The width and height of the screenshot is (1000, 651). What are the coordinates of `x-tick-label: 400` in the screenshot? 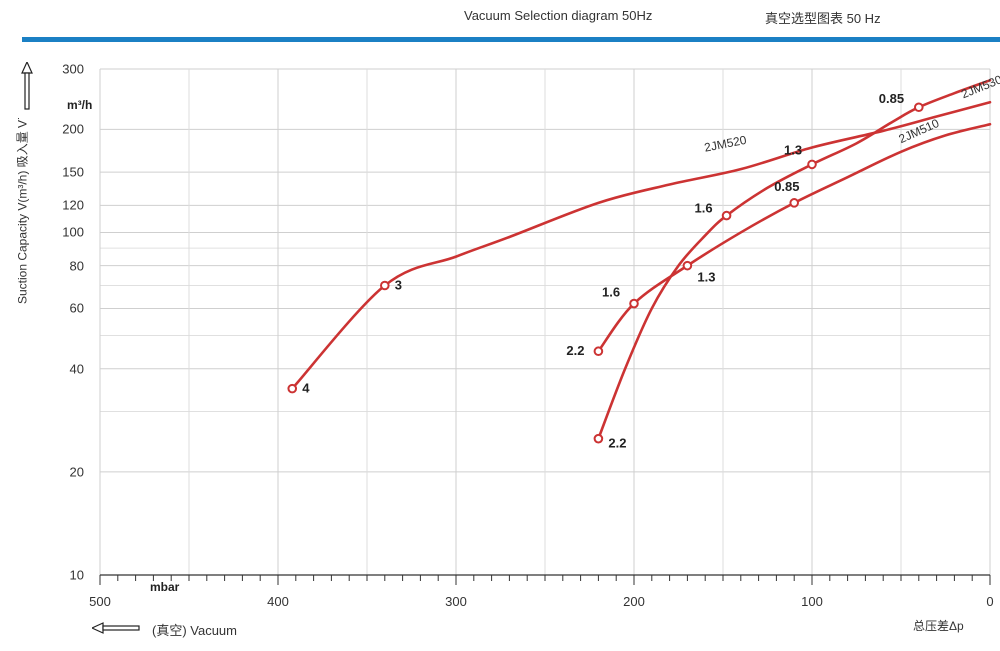 It's located at (278, 601).